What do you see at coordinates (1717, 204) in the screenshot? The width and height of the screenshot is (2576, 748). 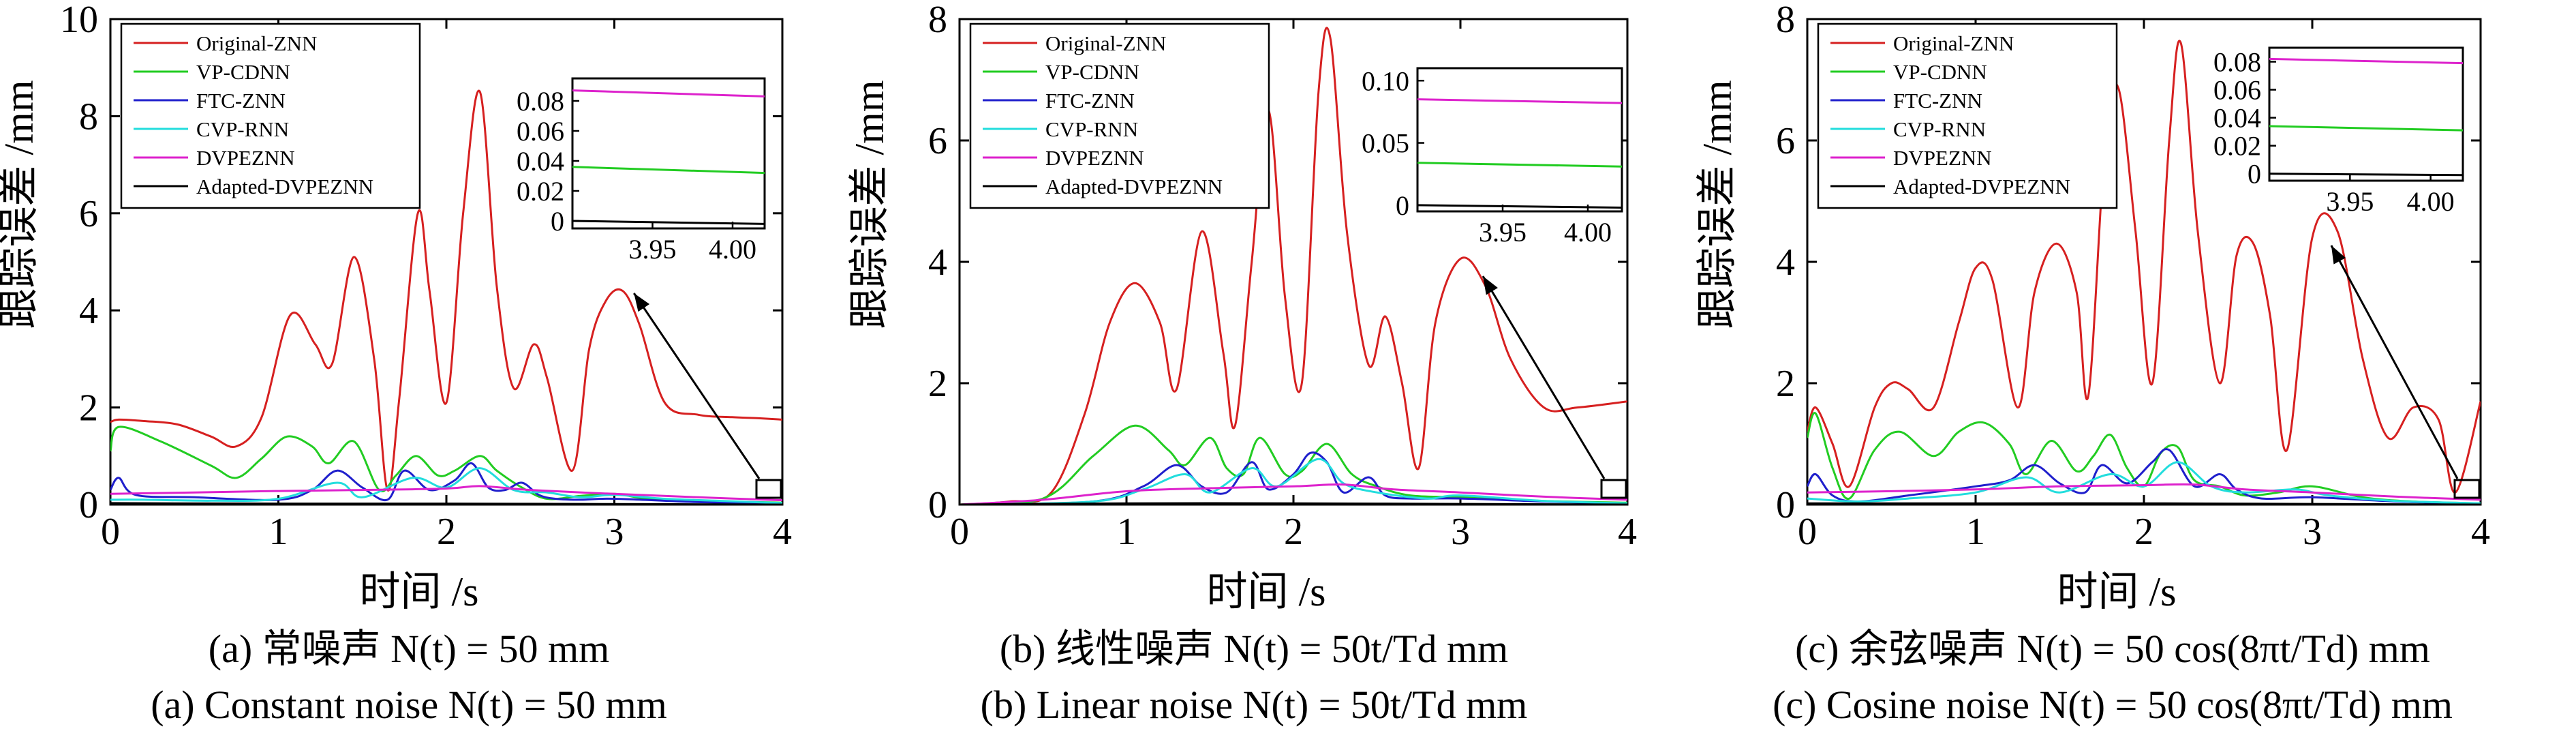 I see `y-axis-label: 跟踪误差 /mm` at bounding box center [1717, 204].